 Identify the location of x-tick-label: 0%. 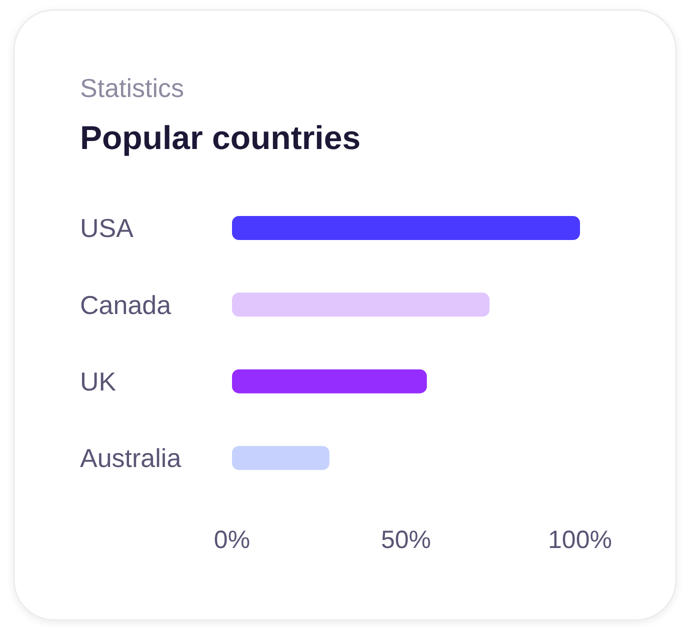
(232, 540).